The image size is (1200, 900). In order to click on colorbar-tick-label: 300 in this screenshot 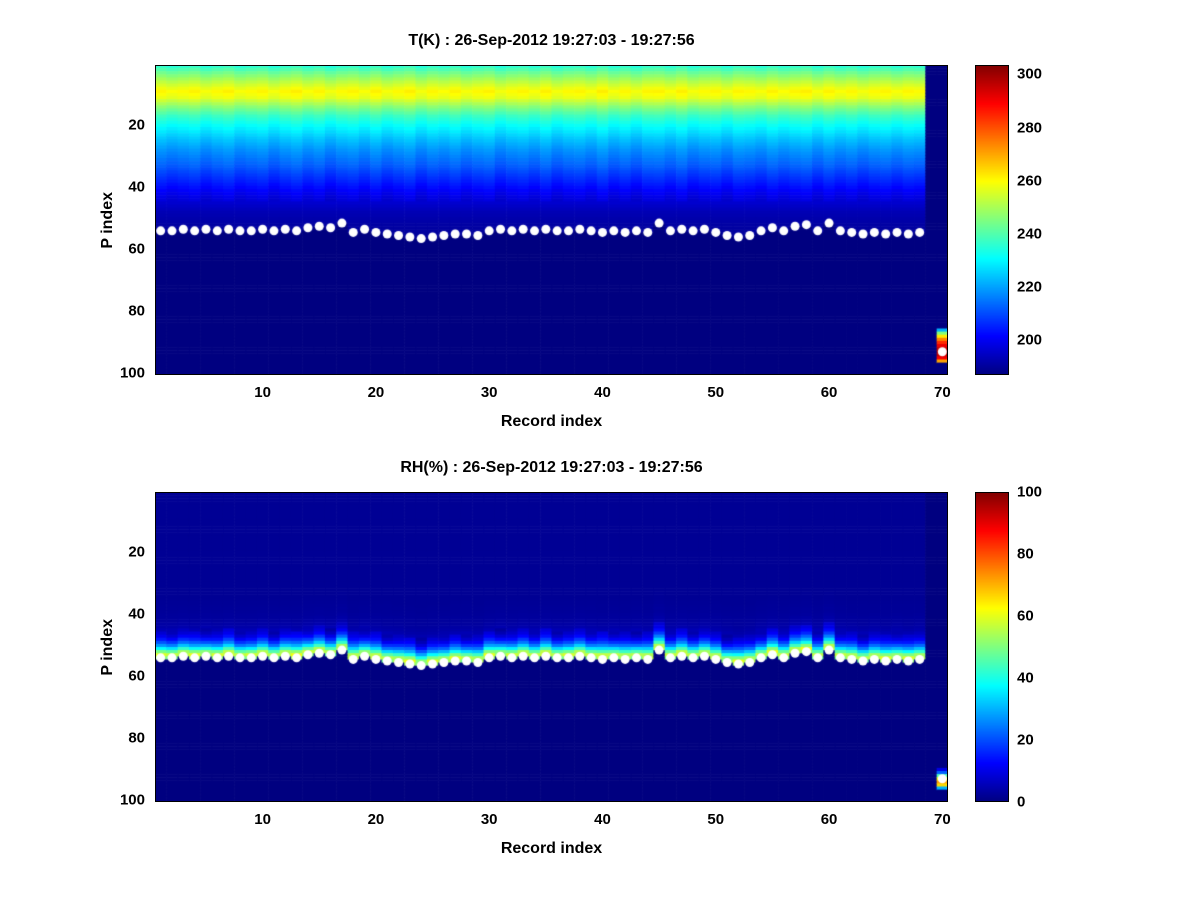, I will do `click(1030, 74)`.